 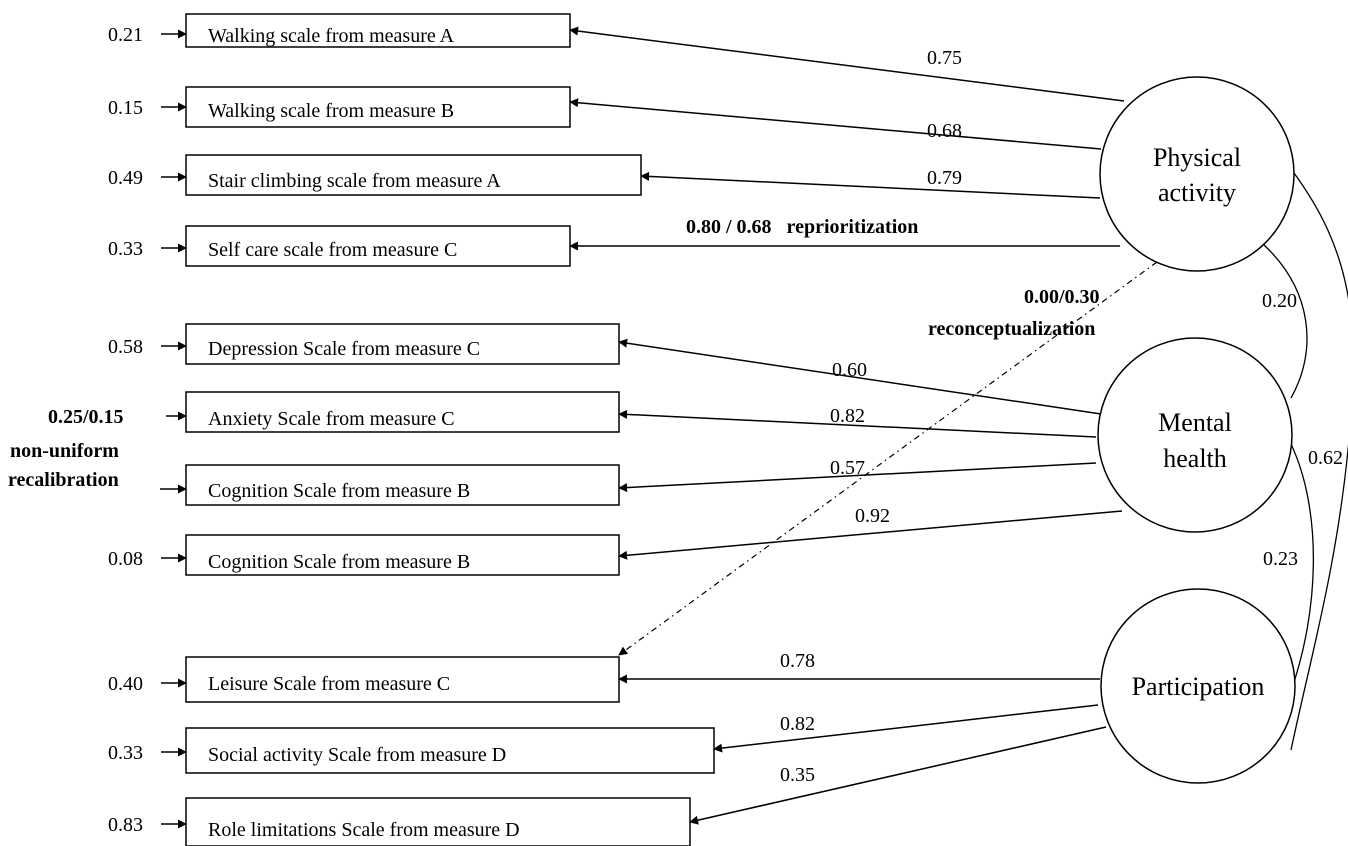 What do you see at coordinates (125, 559) in the screenshot?
I see `error-value: 0.08` at bounding box center [125, 559].